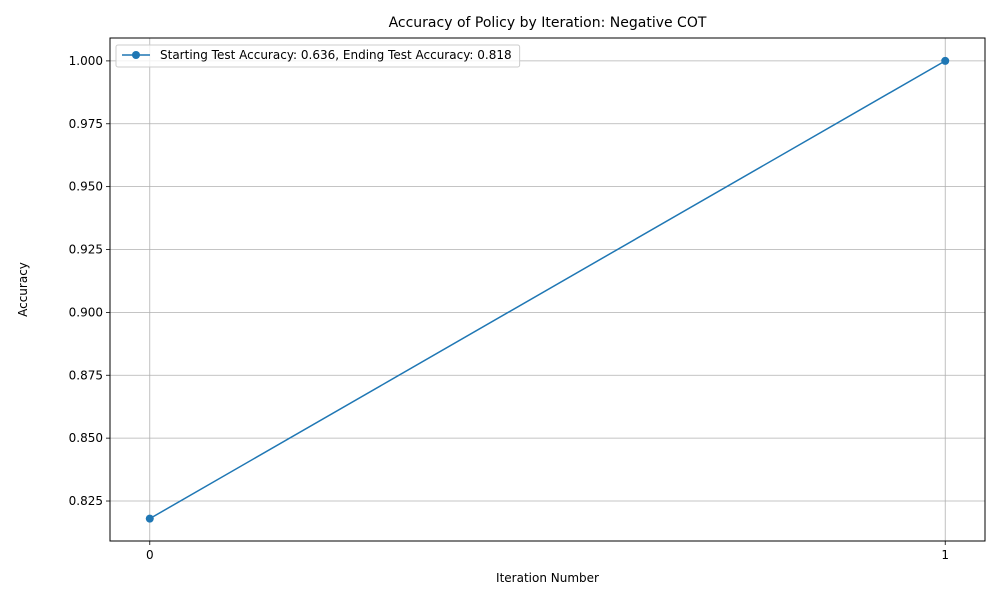 The image size is (1000, 600). Describe the element at coordinates (86, 124) in the screenshot. I see `y-tick-label: 0.975` at that location.